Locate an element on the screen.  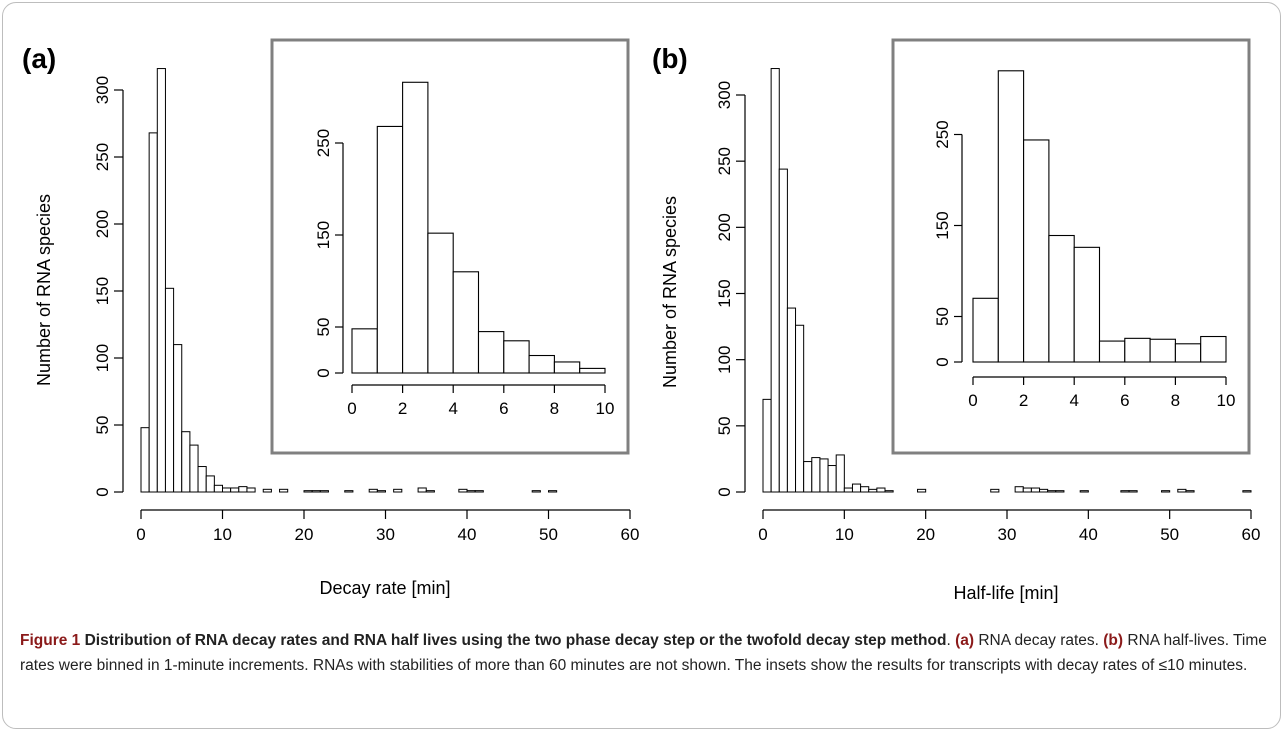
panel-a-main-x-tick-label: 30 is located at coordinates (385, 534).